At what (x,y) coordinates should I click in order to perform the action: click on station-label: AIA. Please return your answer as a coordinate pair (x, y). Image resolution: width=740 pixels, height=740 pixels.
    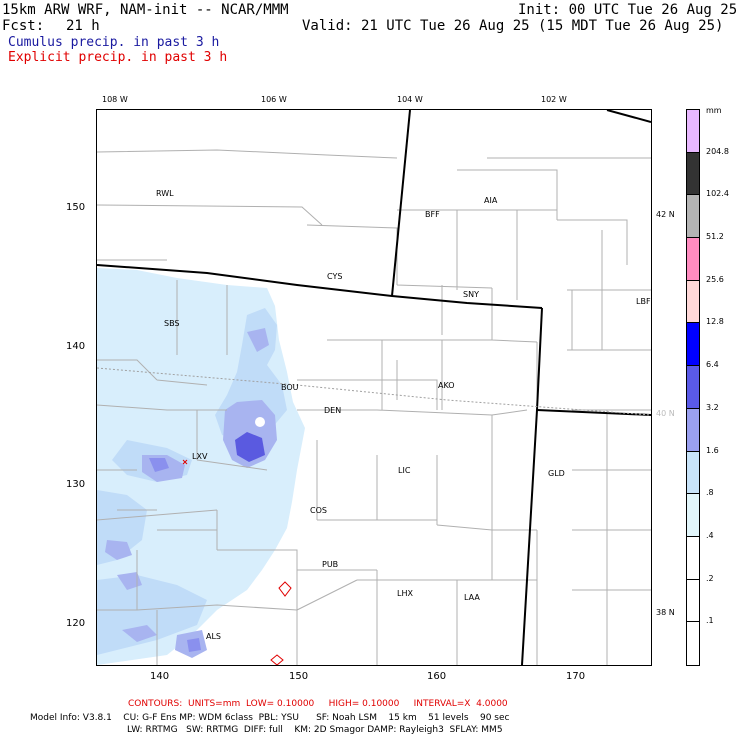
    Looking at the image, I should click on (491, 200).